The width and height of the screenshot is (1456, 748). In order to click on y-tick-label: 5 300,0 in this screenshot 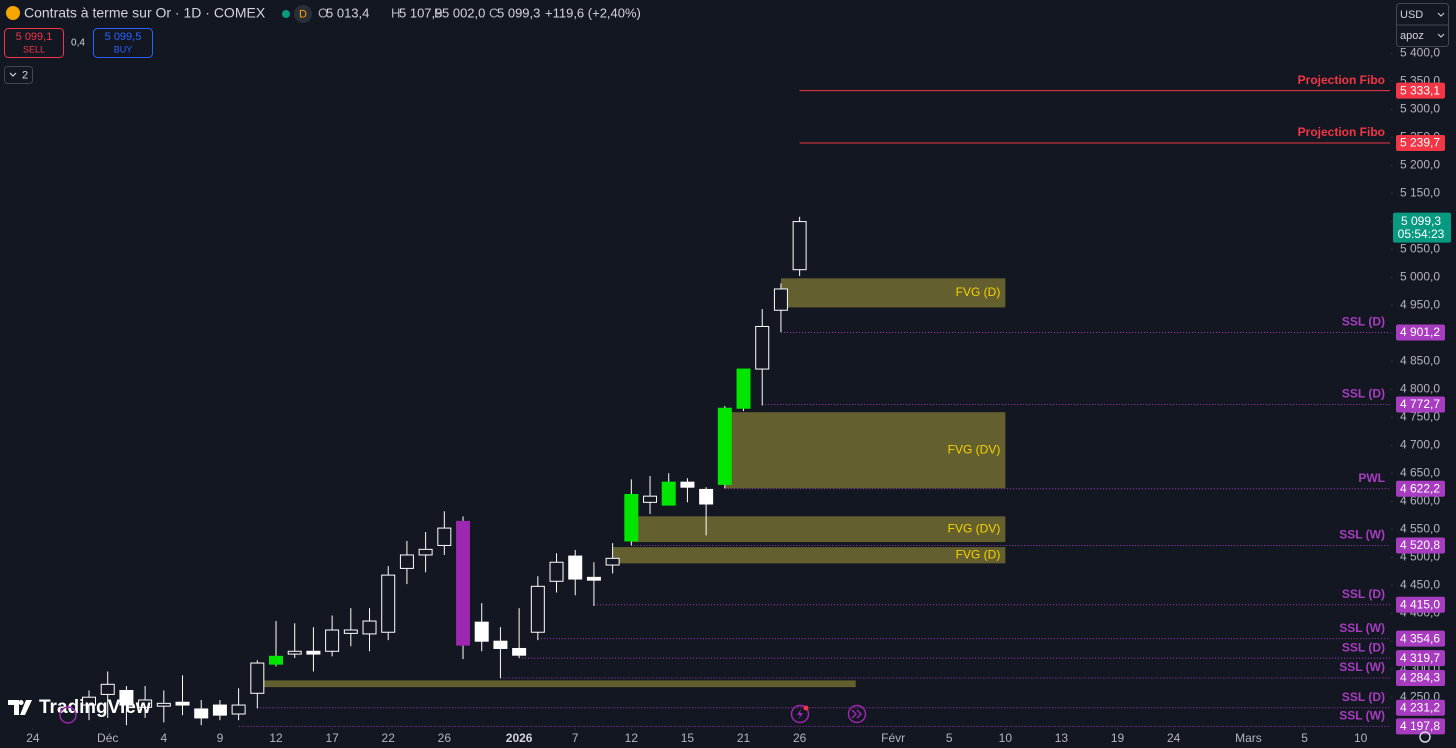, I will do `click(1420, 108)`.